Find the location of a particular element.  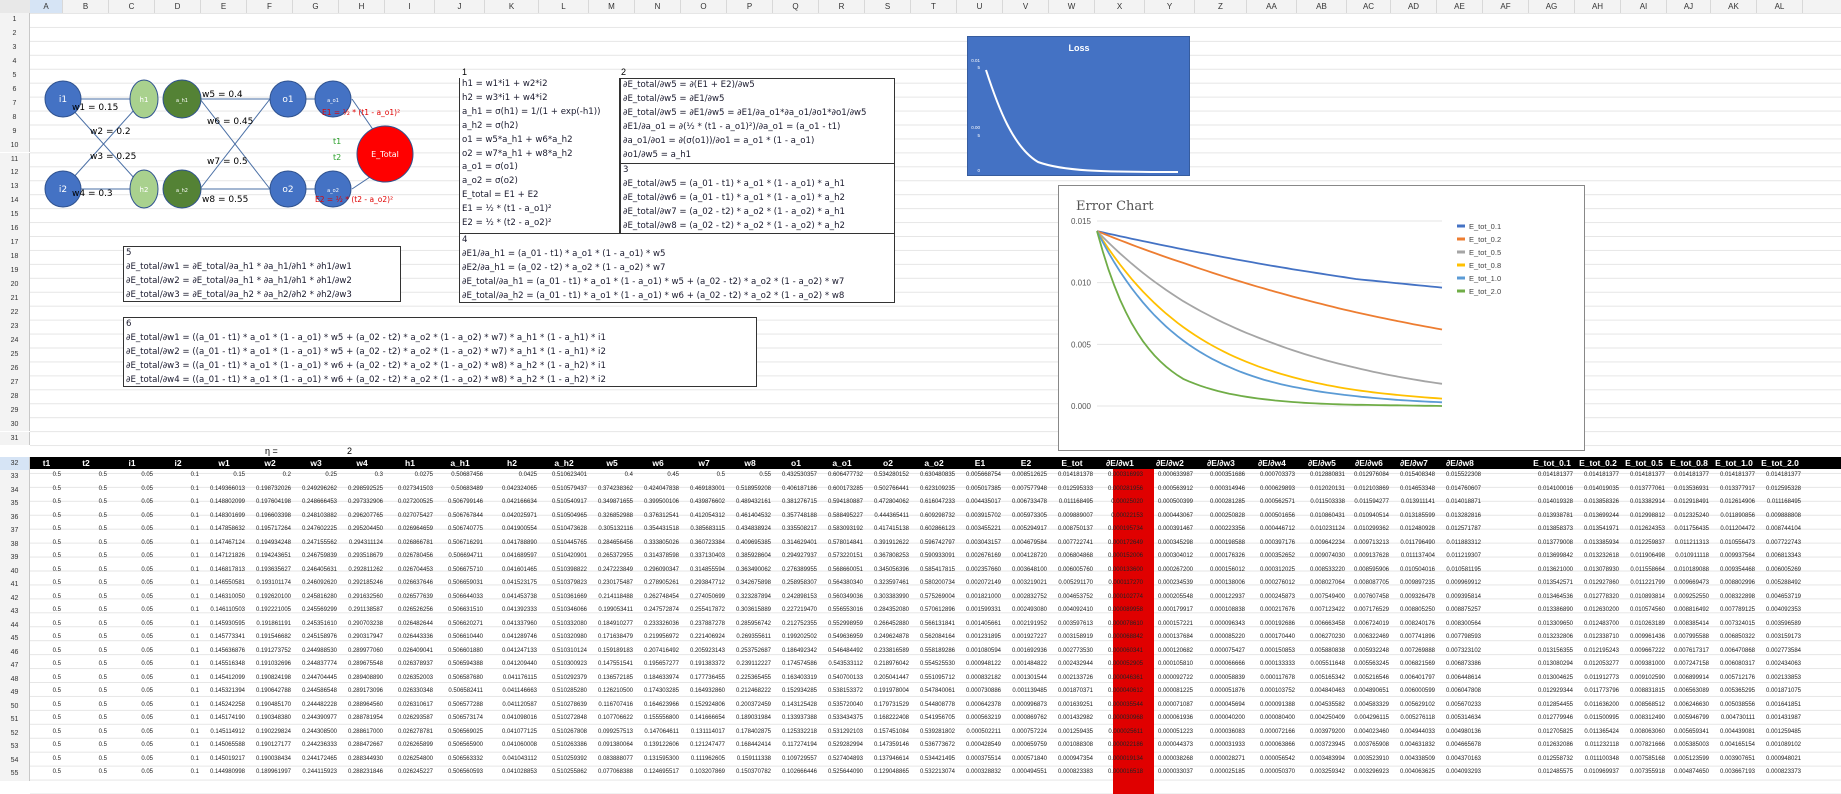

table-cell: 0.510259392 is located at coordinates (563, 760).